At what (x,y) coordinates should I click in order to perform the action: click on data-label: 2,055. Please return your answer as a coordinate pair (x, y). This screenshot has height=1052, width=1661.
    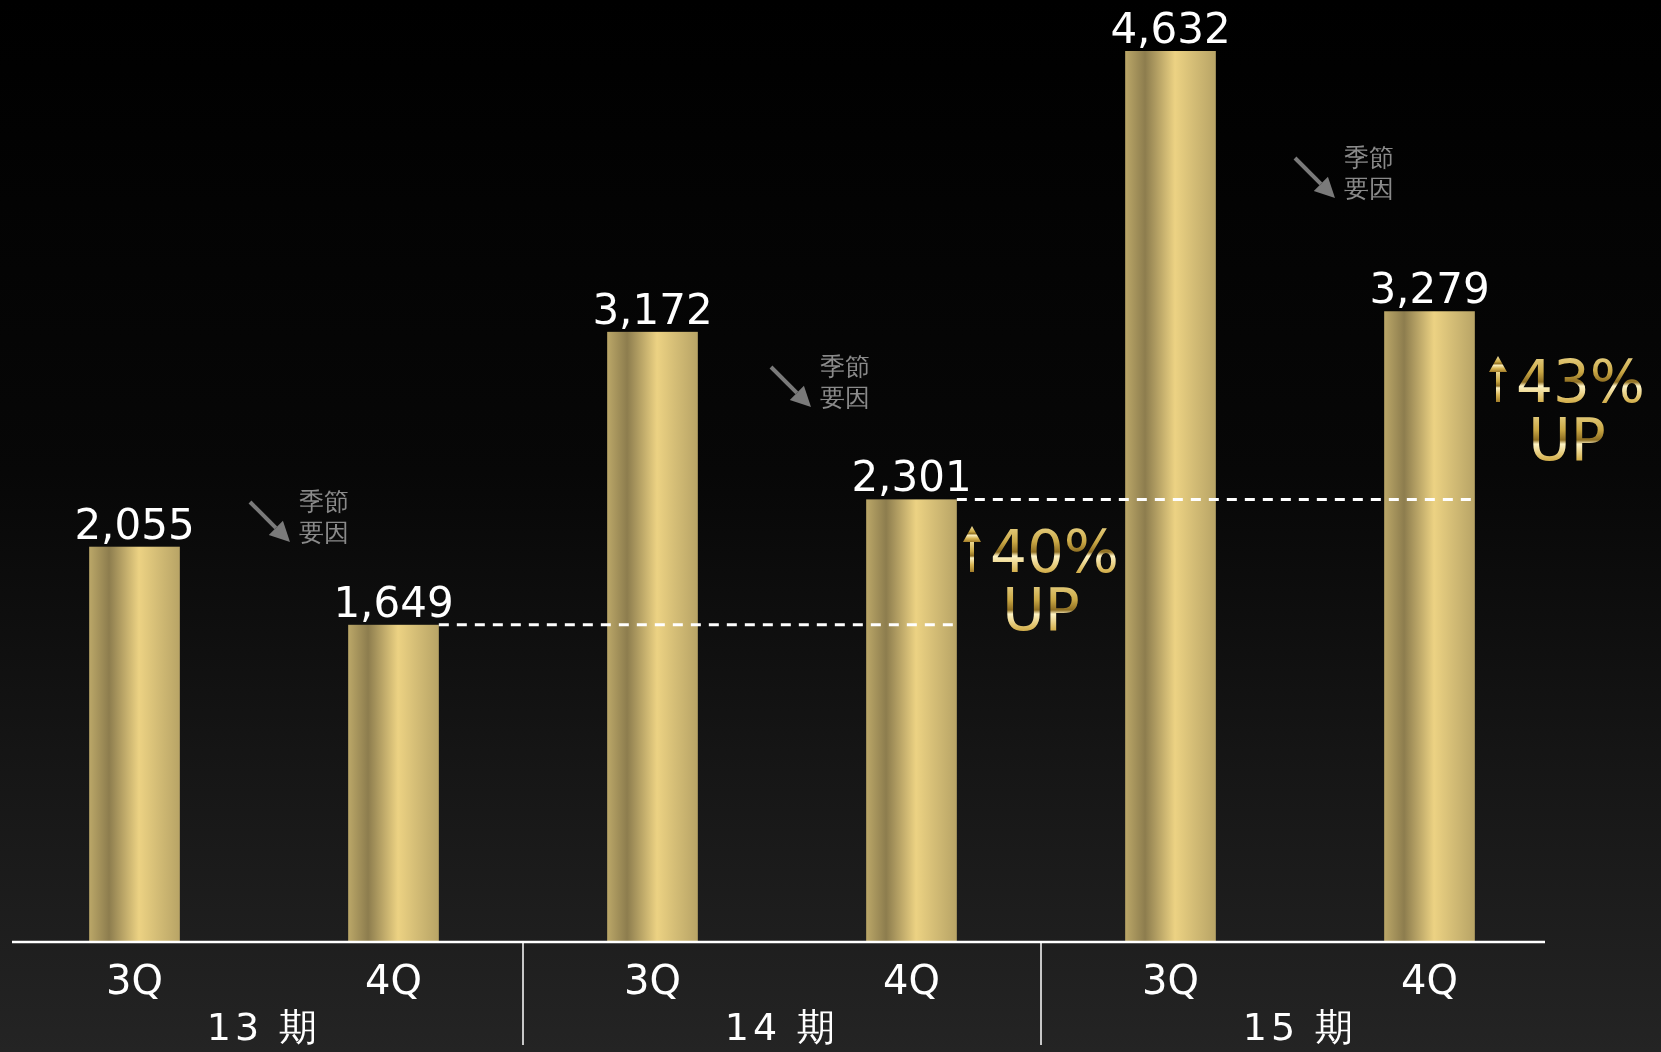
    Looking at the image, I should click on (134, 524).